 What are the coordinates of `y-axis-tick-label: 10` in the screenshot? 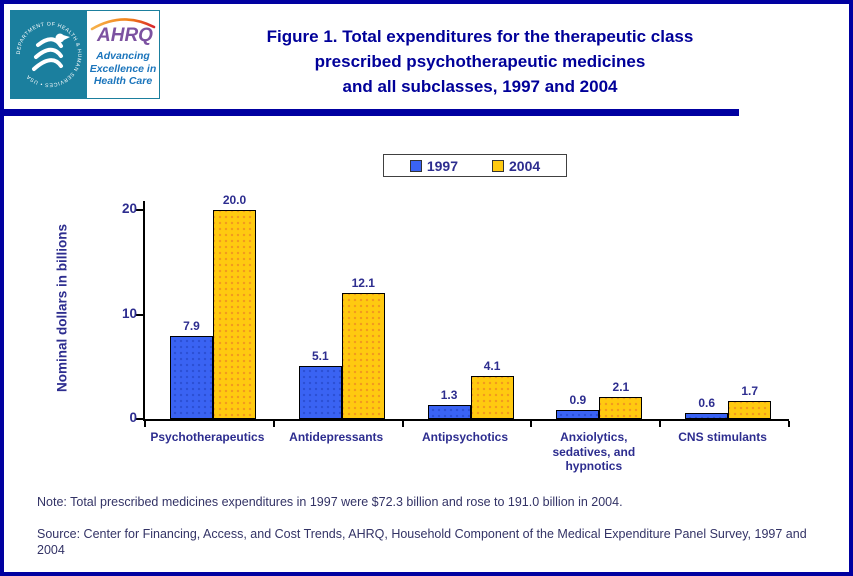 It's located at (129, 313).